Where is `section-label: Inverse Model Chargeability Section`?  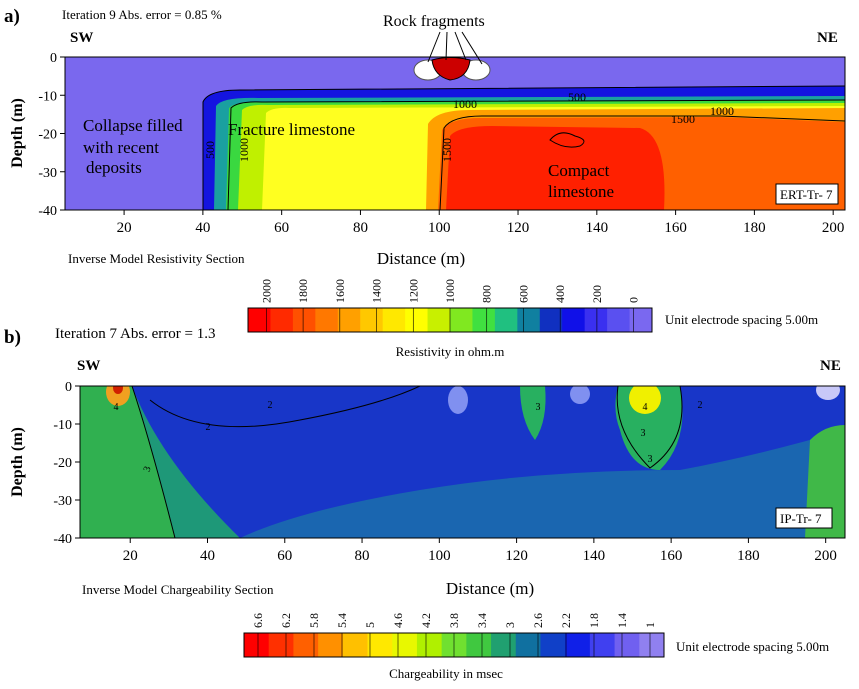 section-label: Inverse Model Chargeability Section is located at coordinates (178, 589).